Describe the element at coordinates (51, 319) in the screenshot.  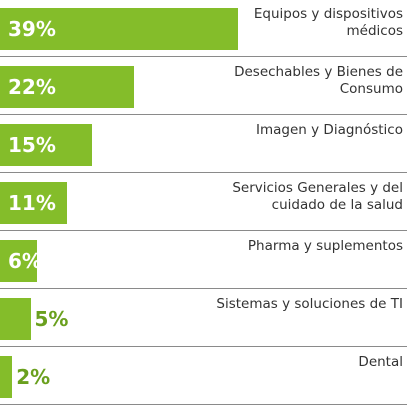
I see `value-label: 5%` at that location.